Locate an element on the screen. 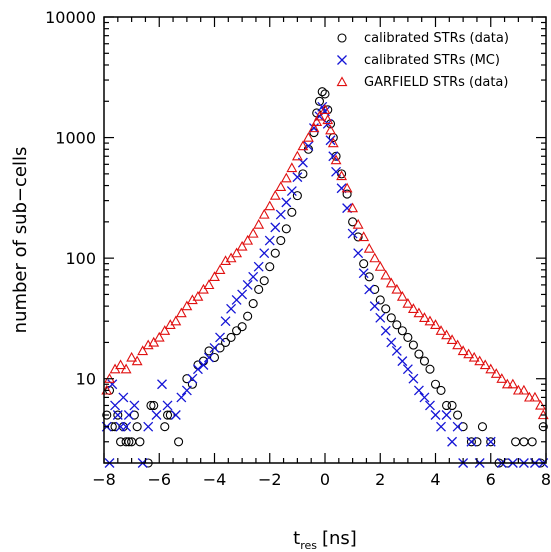  x-tick-label: 2 is located at coordinates (380, 479).